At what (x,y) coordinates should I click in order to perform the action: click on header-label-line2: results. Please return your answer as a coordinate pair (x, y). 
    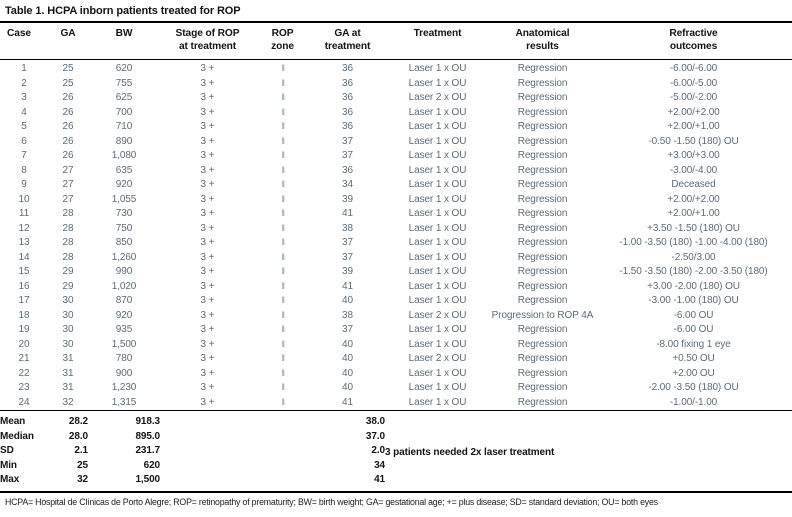
    Looking at the image, I should click on (542, 46).